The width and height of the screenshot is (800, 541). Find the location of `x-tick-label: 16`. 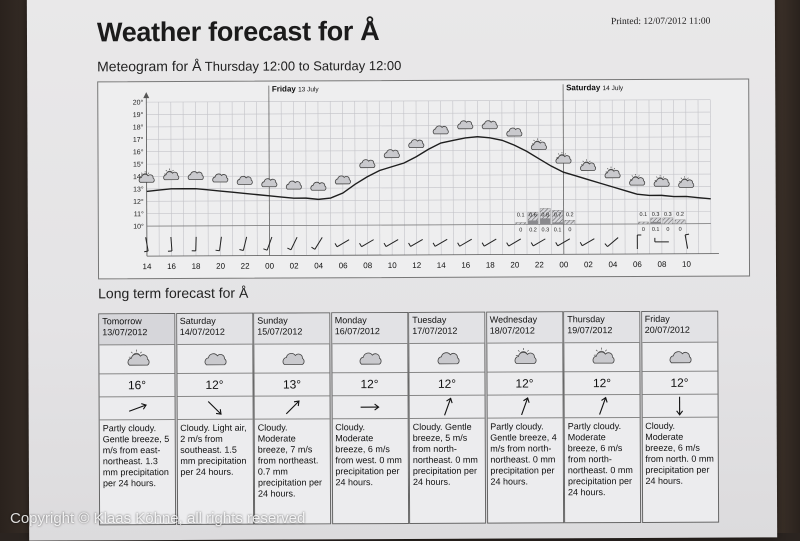

x-tick-label: 16 is located at coordinates (465, 265).